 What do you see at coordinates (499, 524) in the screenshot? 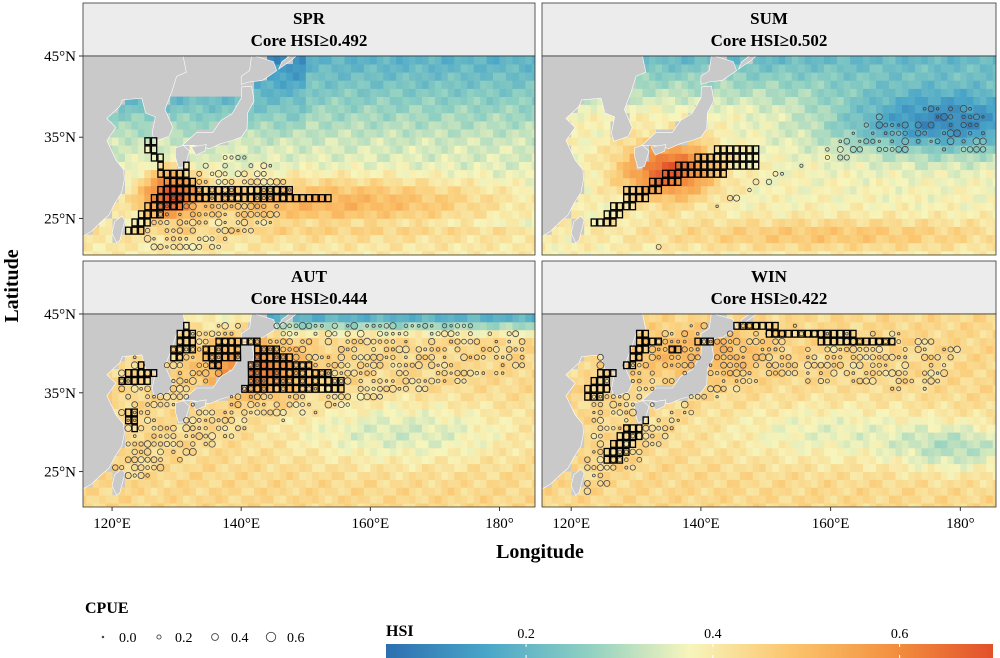
I see `x-tick-label: 180°` at bounding box center [499, 524].